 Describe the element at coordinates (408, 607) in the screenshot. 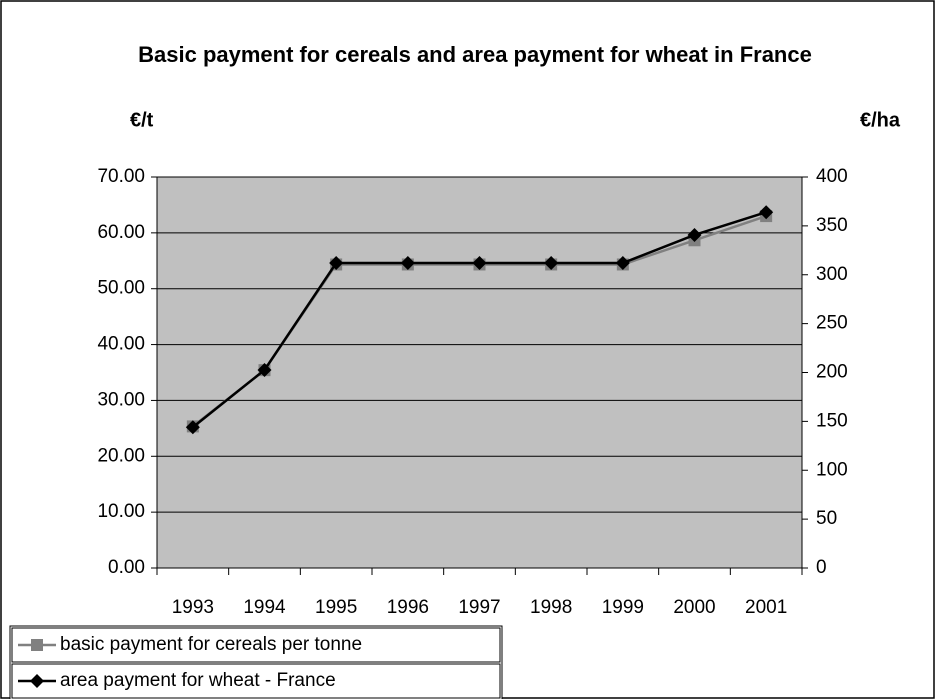

I see `x-tick-label: 1996` at that location.